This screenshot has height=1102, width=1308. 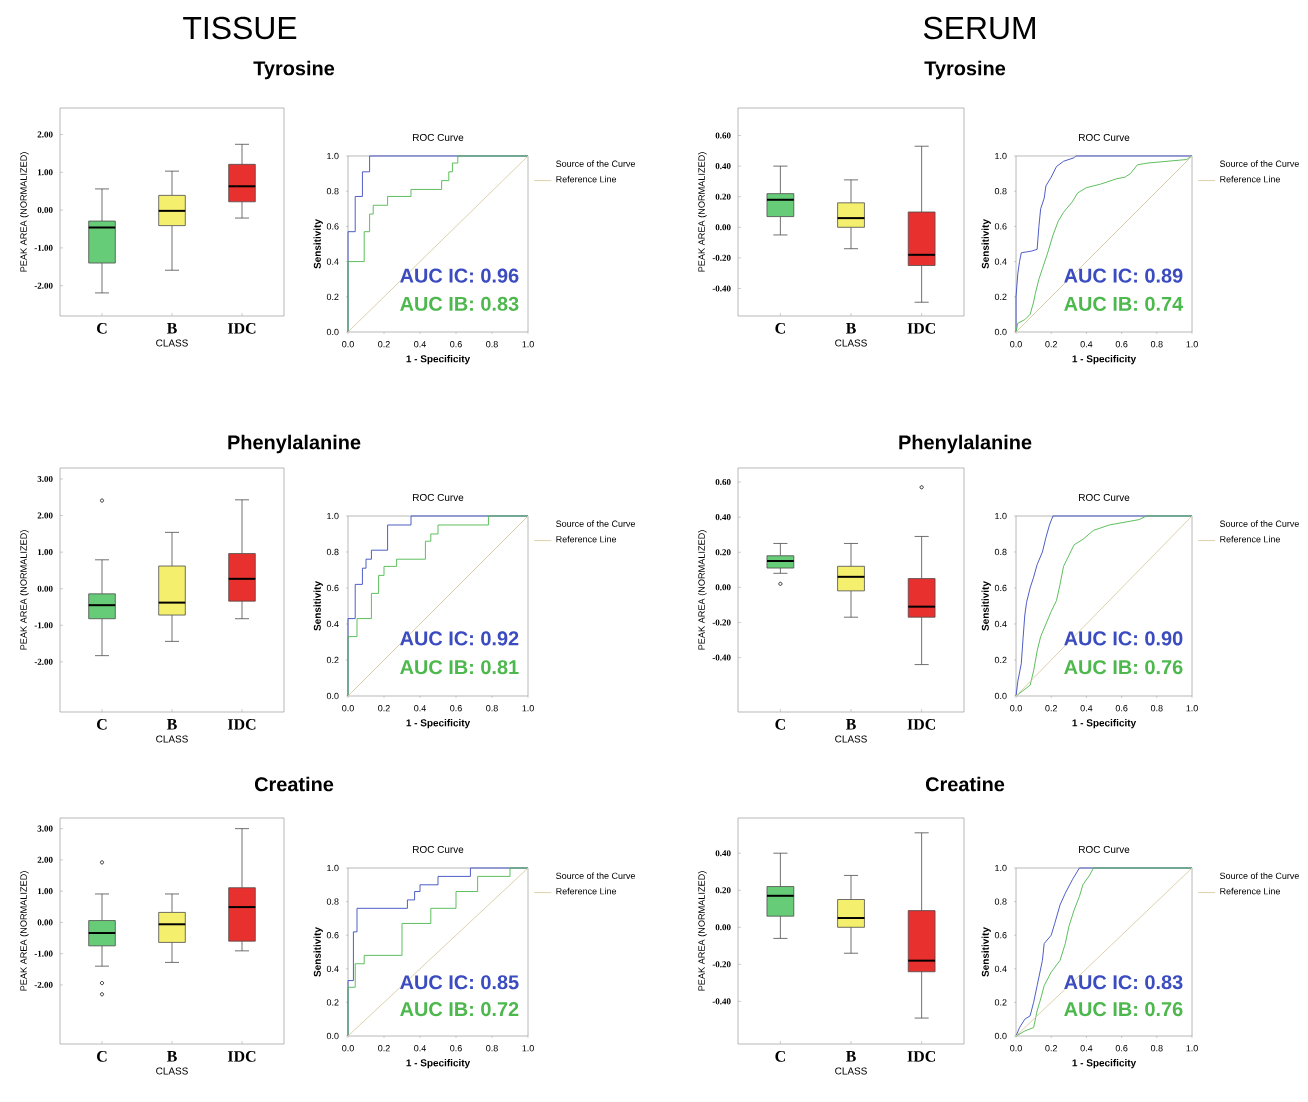 I want to click on annotation: AUC IC: 0.85, so click(x=459, y=982).